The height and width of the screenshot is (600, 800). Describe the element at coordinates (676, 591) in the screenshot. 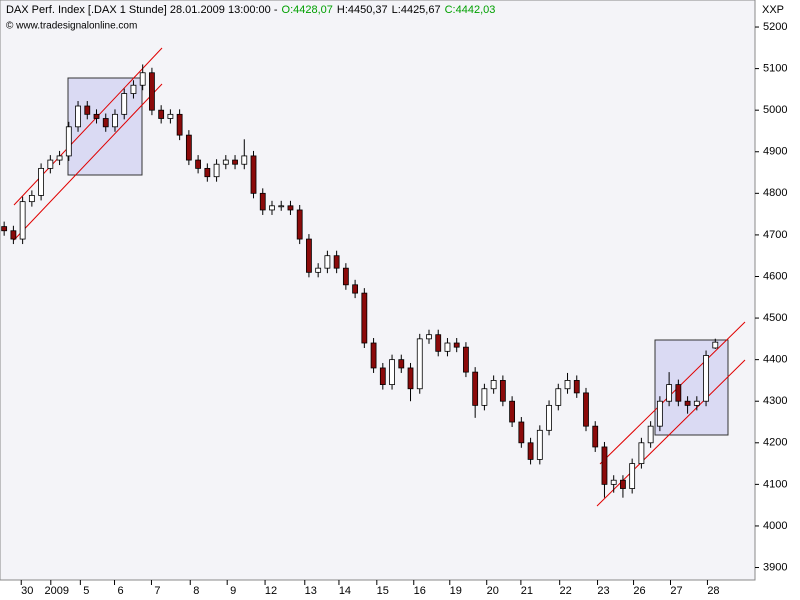

I see `x-tick-label: 27` at that location.